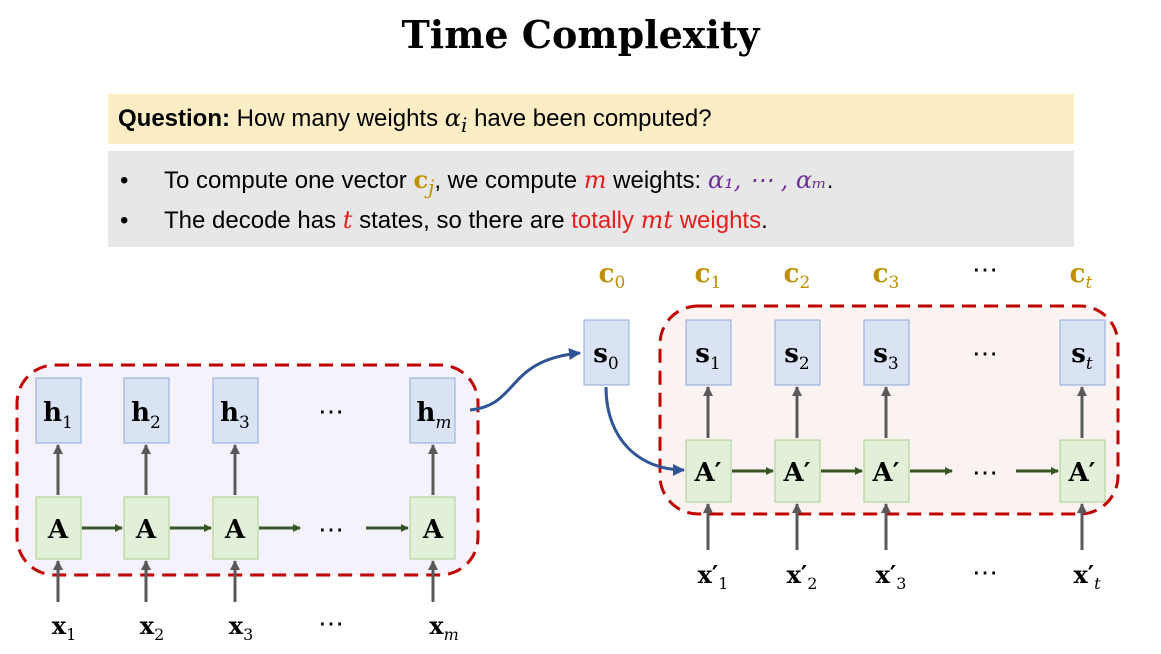 The image size is (1161, 654). What do you see at coordinates (431, 186) in the screenshot?
I see `c-vector-subscript: j` at bounding box center [431, 186].